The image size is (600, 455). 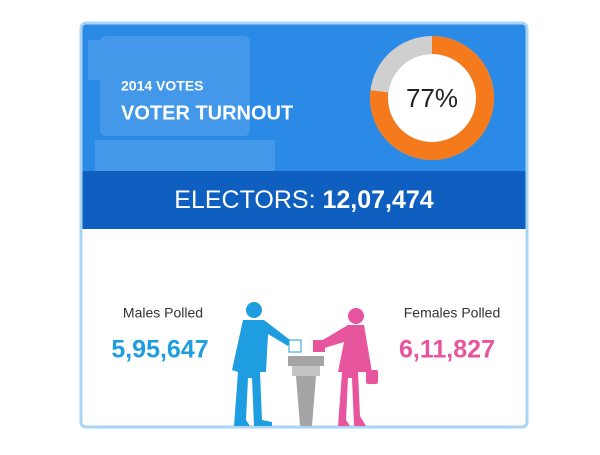 What do you see at coordinates (207, 113) in the screenshot?
I see `title: VOTER TURNOUT` at bounding box center [207, 113].